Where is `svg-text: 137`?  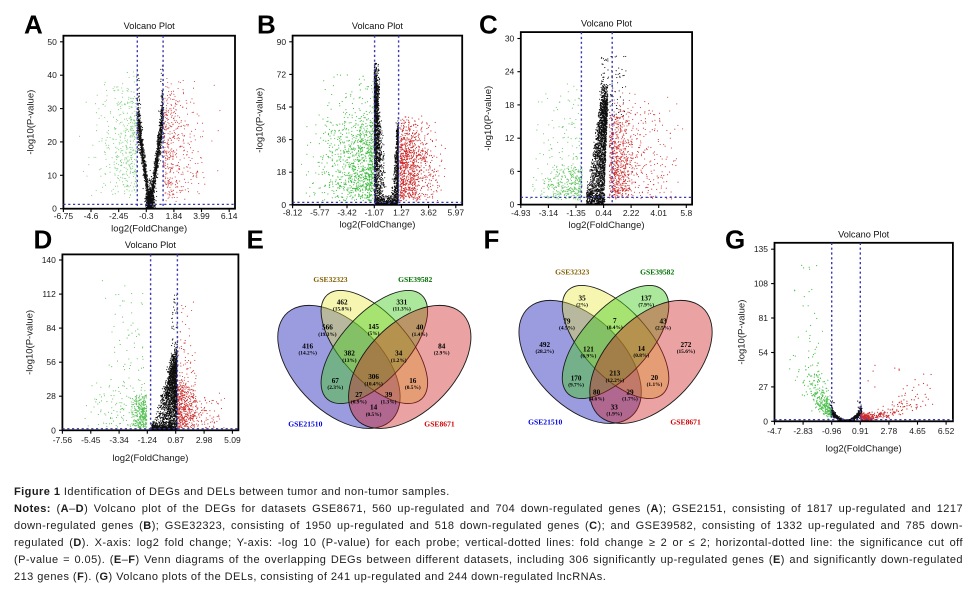
svg-text: 137 is located at coordinates (646, 299).